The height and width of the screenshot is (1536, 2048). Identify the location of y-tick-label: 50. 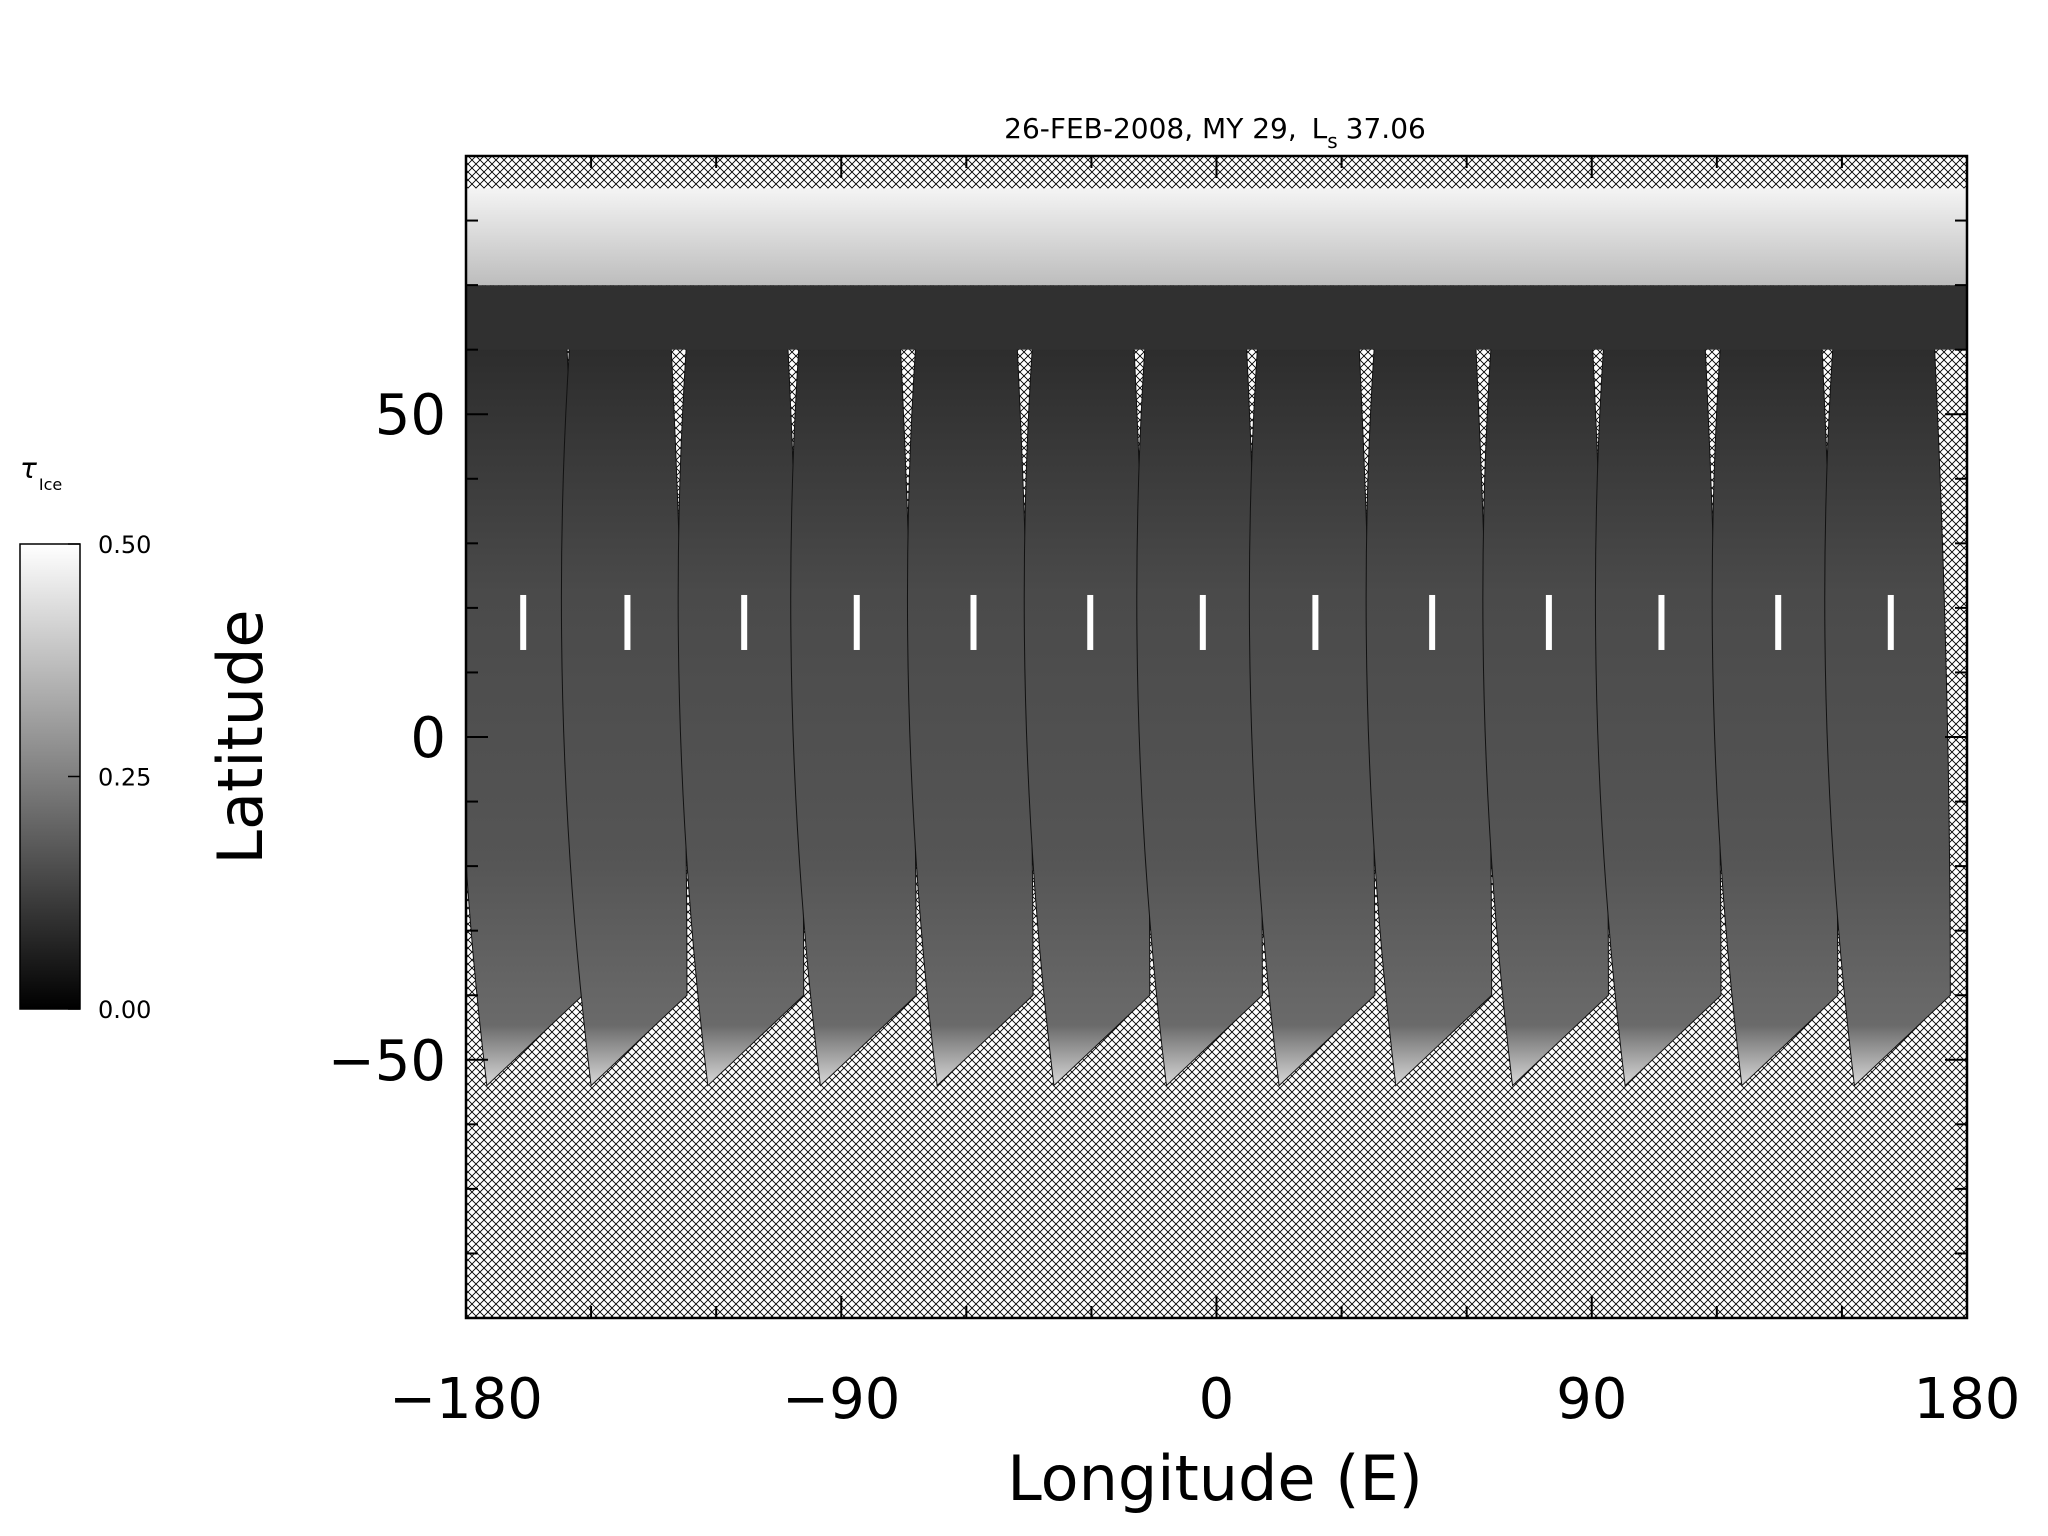
(410, 415).